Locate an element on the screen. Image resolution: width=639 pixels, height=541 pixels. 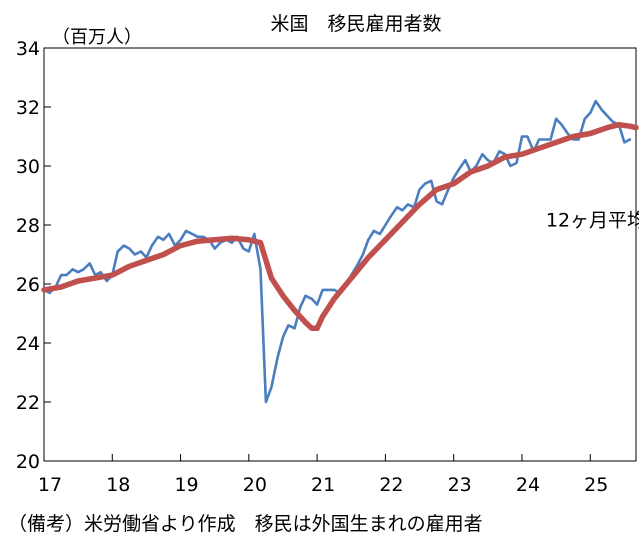
x-axis: 17 18 19 20 21 22 23 24 25 is located at coordinates (323, 475).